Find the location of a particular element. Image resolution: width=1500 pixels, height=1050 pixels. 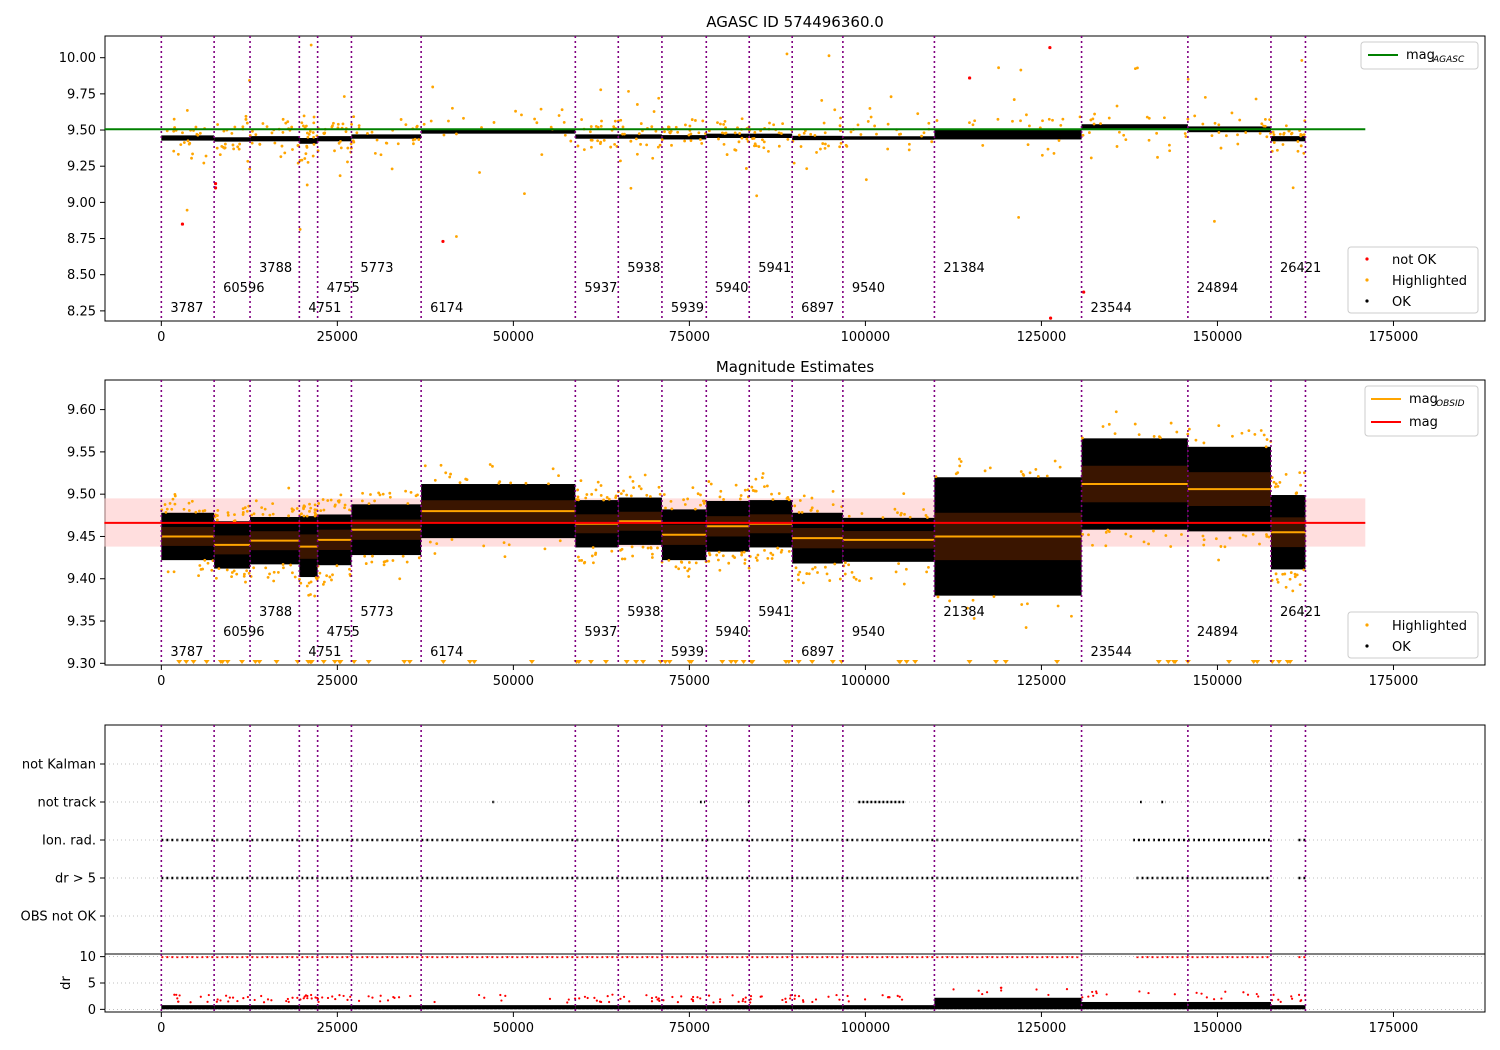

chart-title-agasc: AGASC ID 574496360.0 is located at coordinates (795, 22).